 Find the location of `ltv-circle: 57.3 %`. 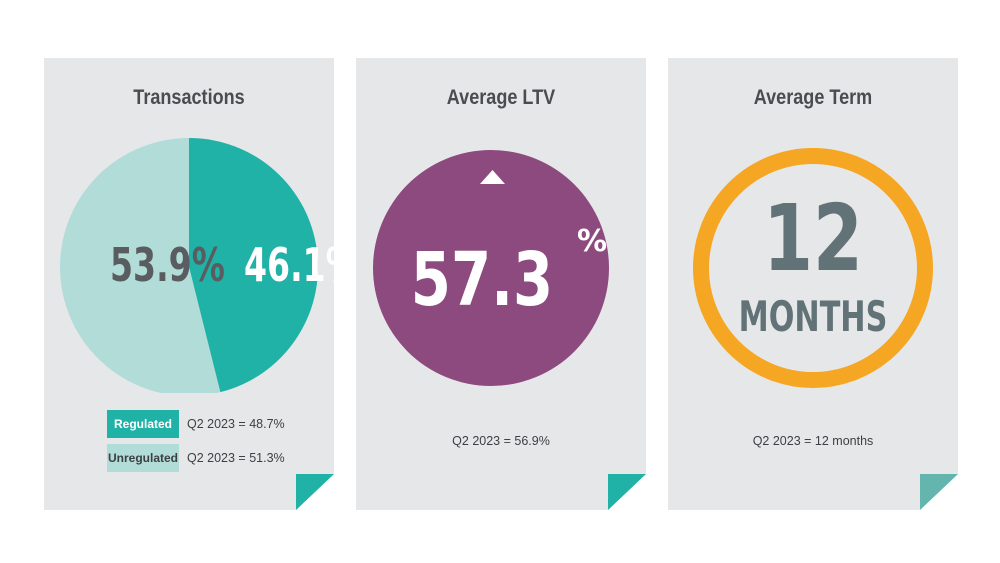

ltv-circle: 57.3 % is located at coordinates (491, 268).